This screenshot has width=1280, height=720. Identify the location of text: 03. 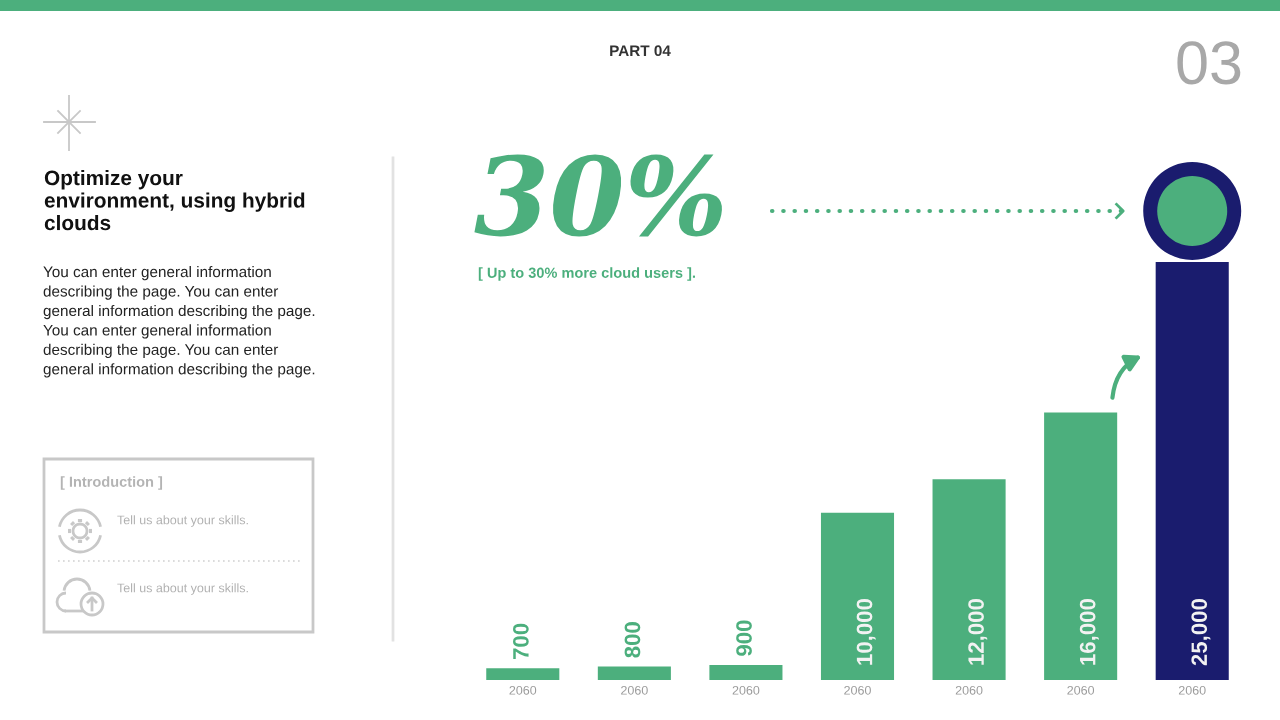
(1209, 63).